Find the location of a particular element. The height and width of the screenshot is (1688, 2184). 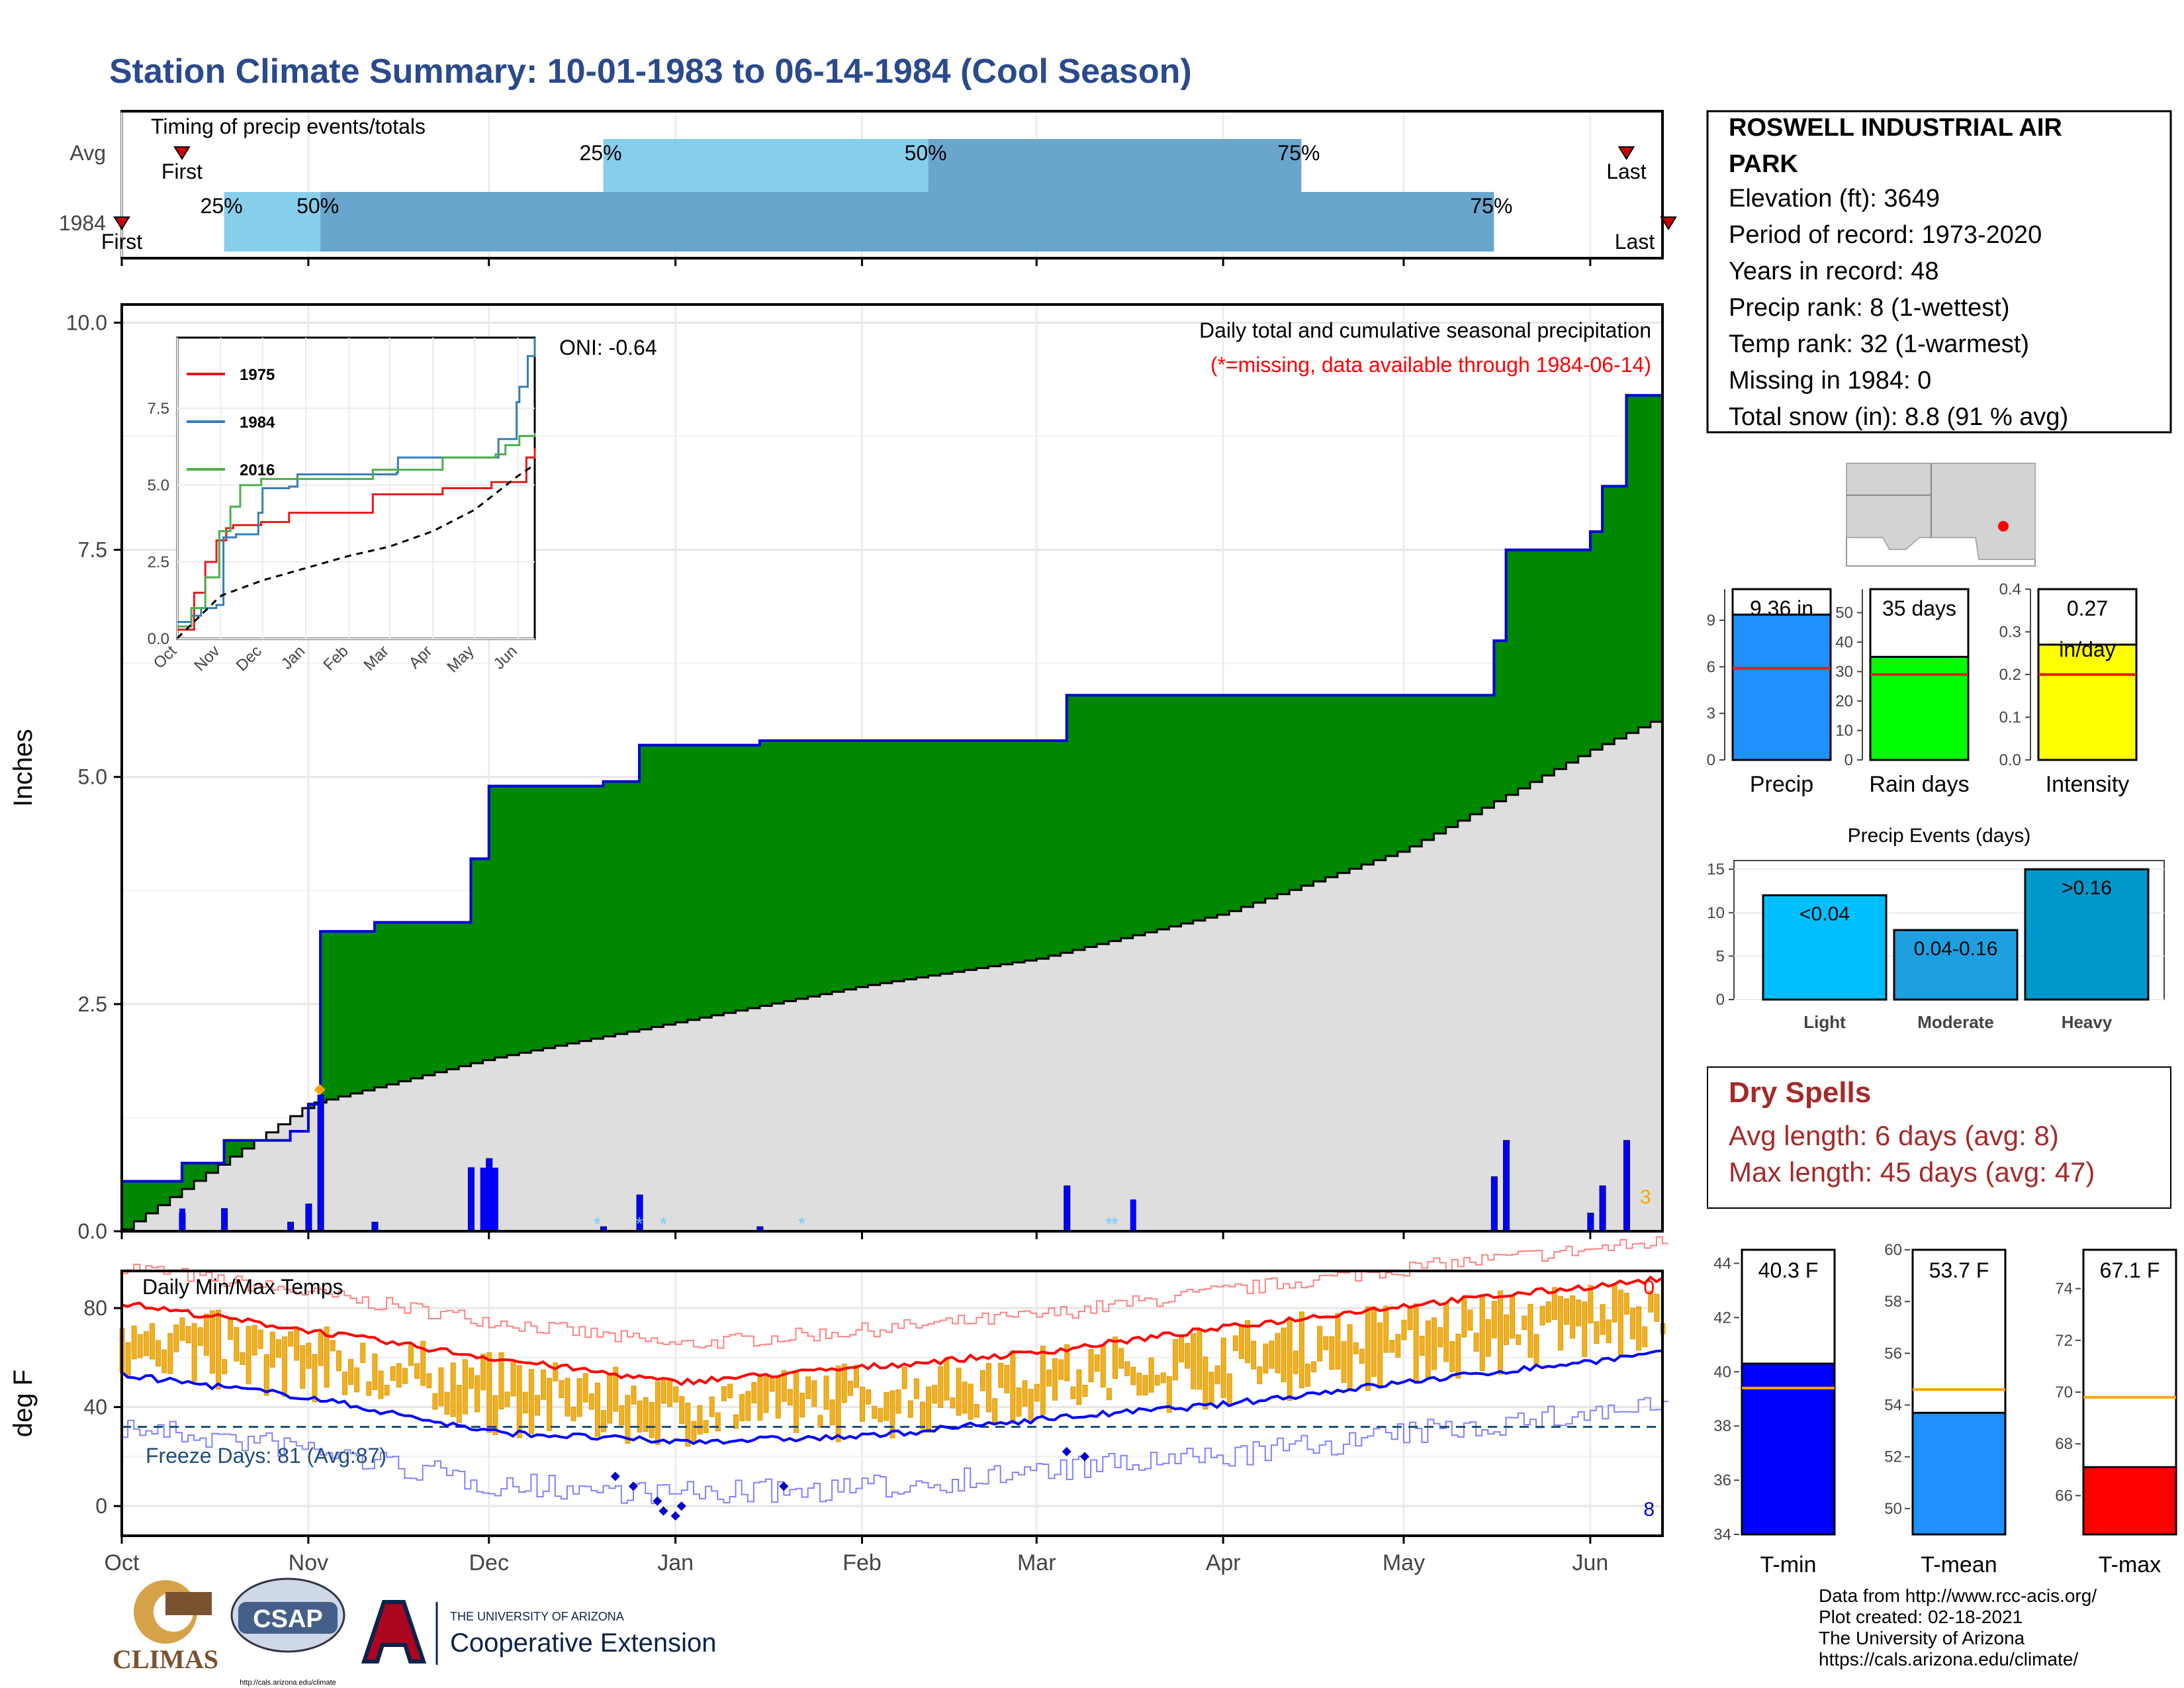

summary-tick-label: 0 is located at coordinates (1848, 760).